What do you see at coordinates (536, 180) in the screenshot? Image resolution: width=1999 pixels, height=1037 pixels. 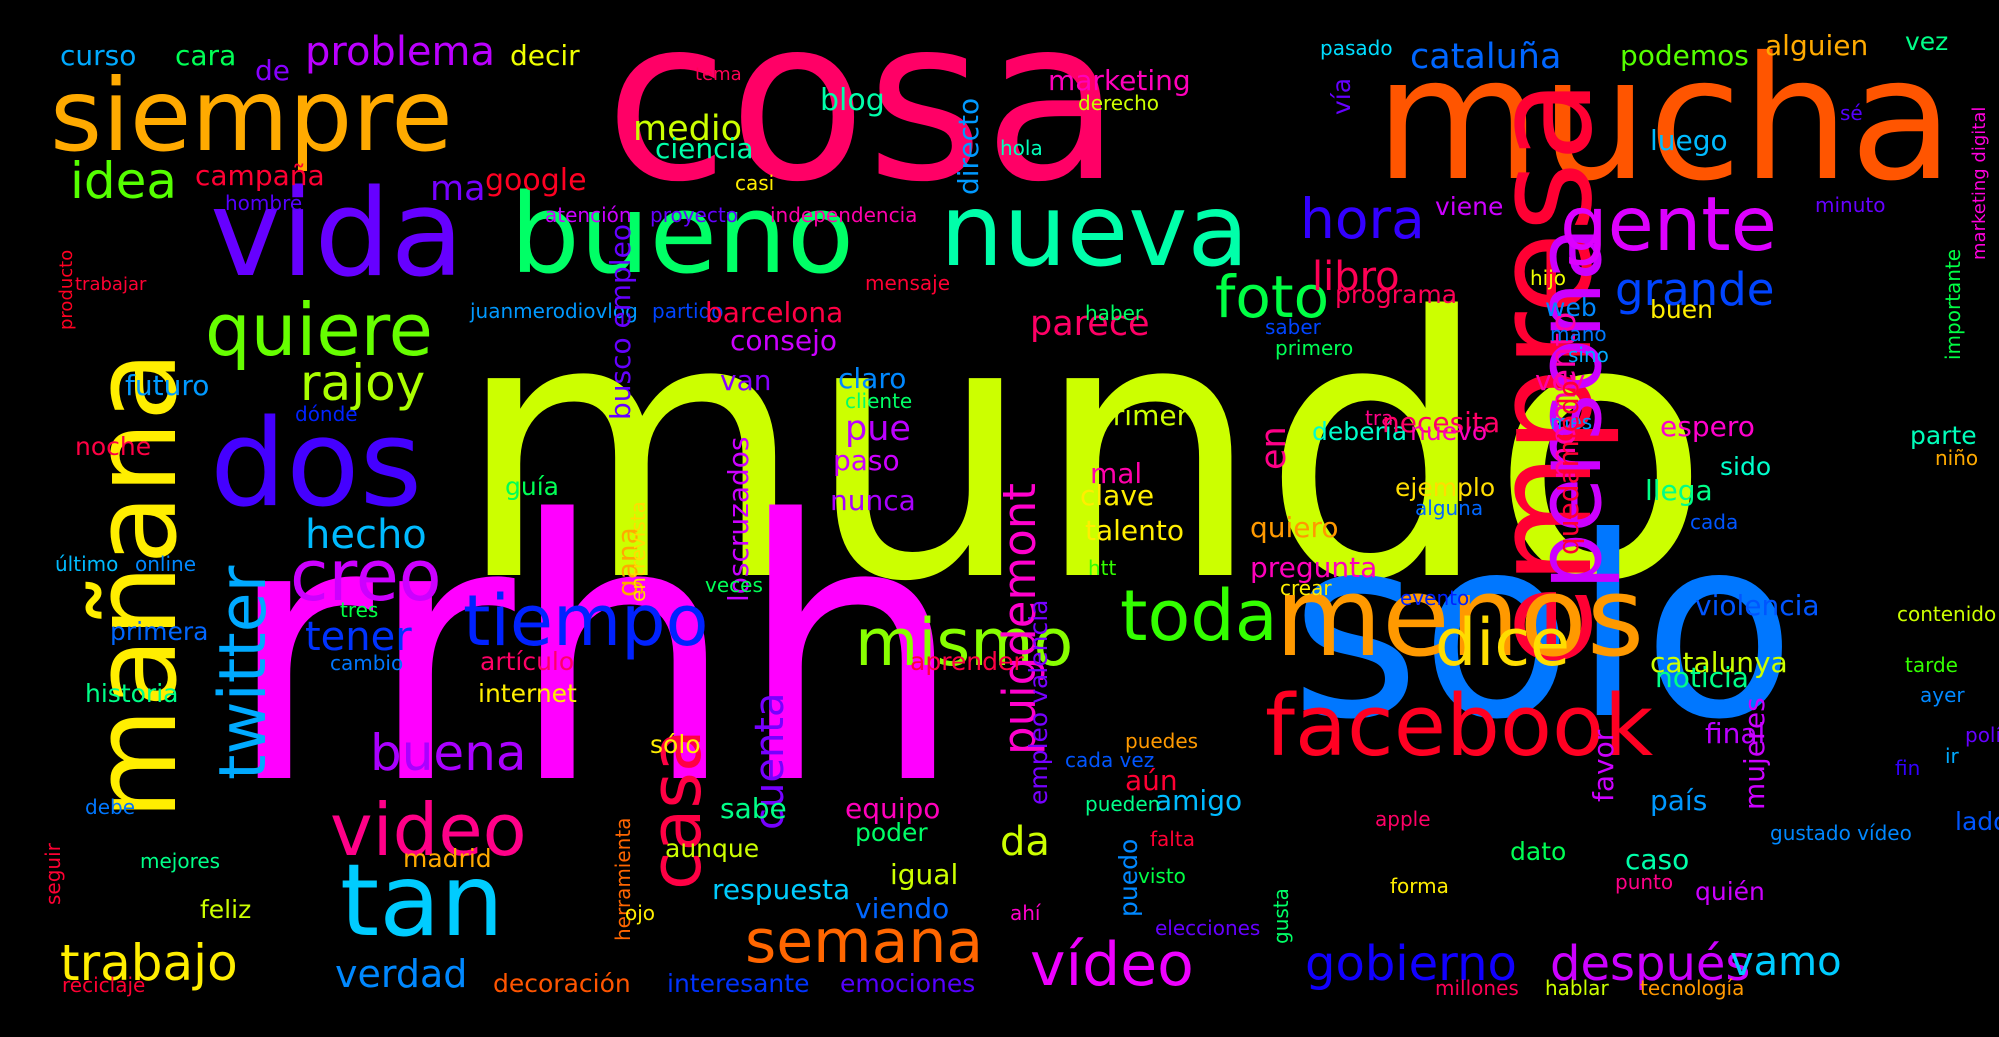 I see `word-google: google` at bounding box center [536, 180].